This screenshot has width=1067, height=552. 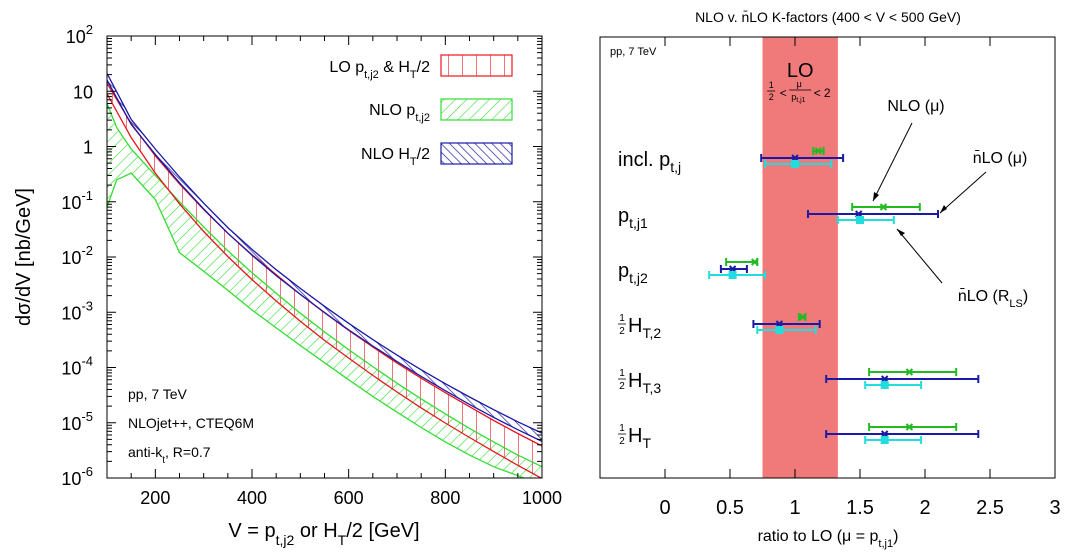 What do you see at coordinates (794, 508) in the screenshot?
I see `x-tick-label: 1` at bounding box center [794, 508].